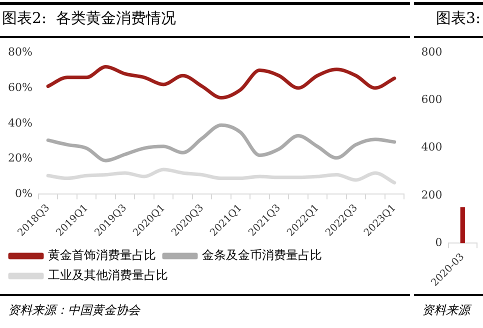  Describe the element at coordinates (74, 310) in the screenshot. I see `text: 资料来源：中国黄金协会` at that location.